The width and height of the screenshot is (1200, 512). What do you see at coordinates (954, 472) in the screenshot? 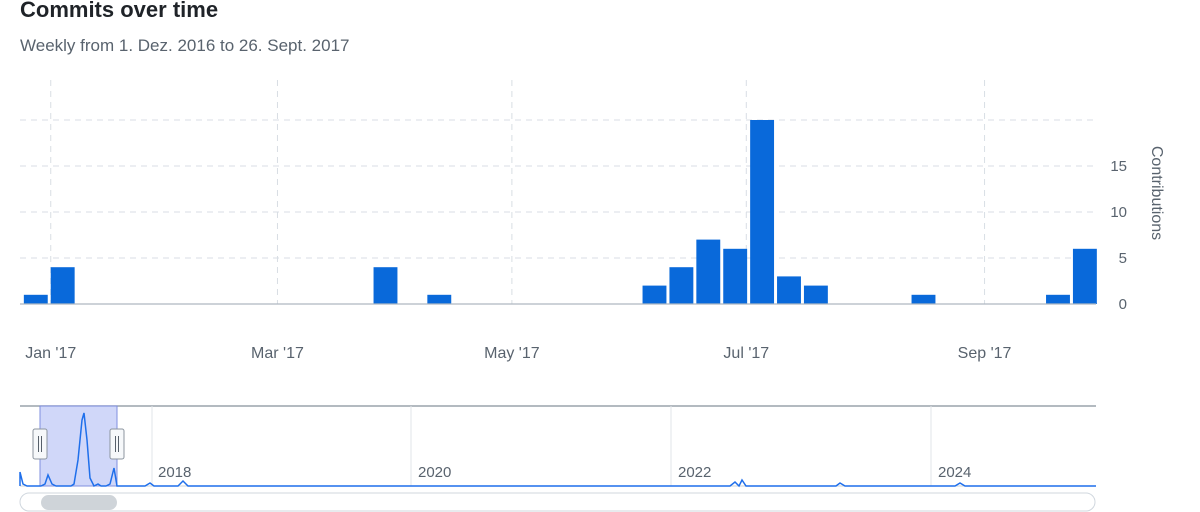
I see `navigator-label: 2024` at bounding box center [954, 472].